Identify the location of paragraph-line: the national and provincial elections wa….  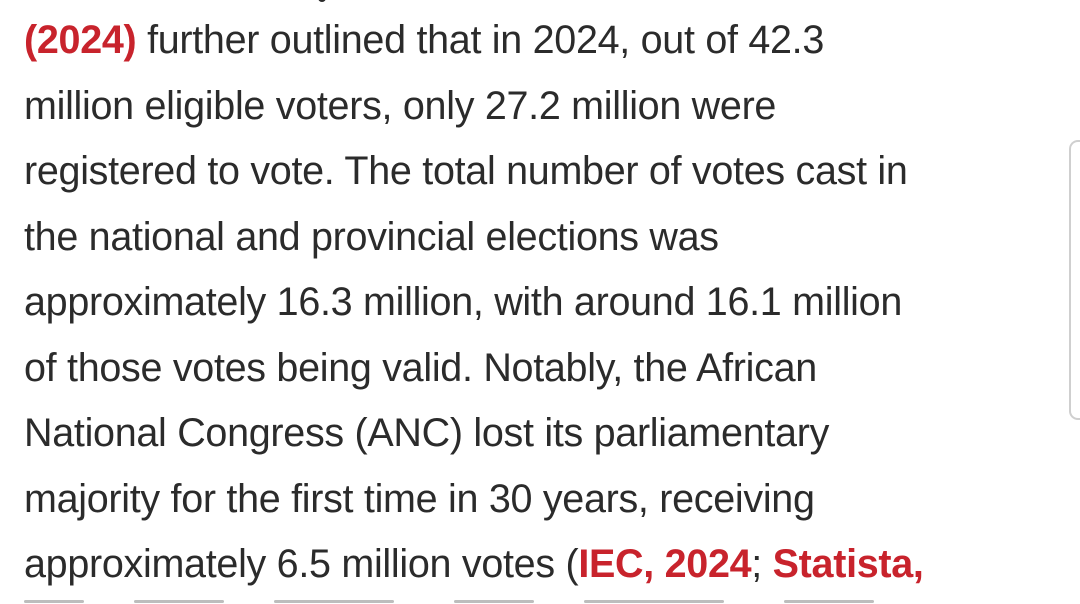
(371, 236).